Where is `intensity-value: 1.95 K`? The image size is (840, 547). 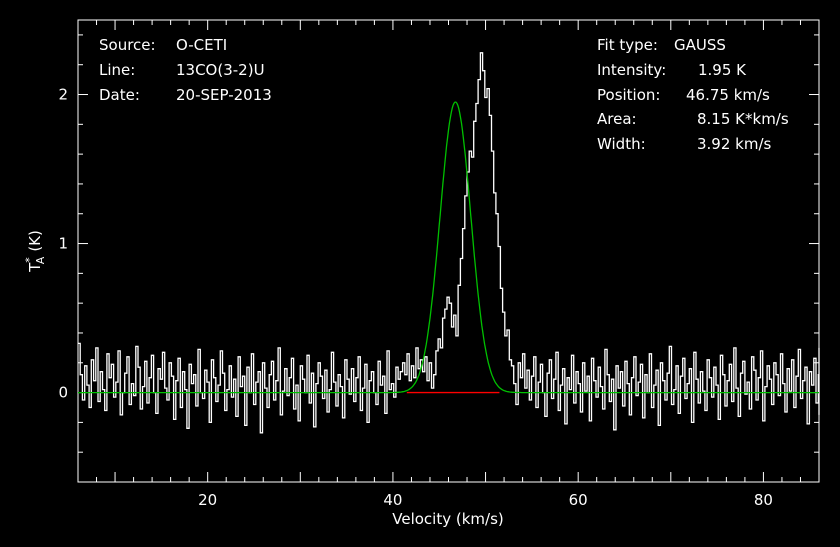
intensity-value: 1.95 K is located at coordinates (722, 70).